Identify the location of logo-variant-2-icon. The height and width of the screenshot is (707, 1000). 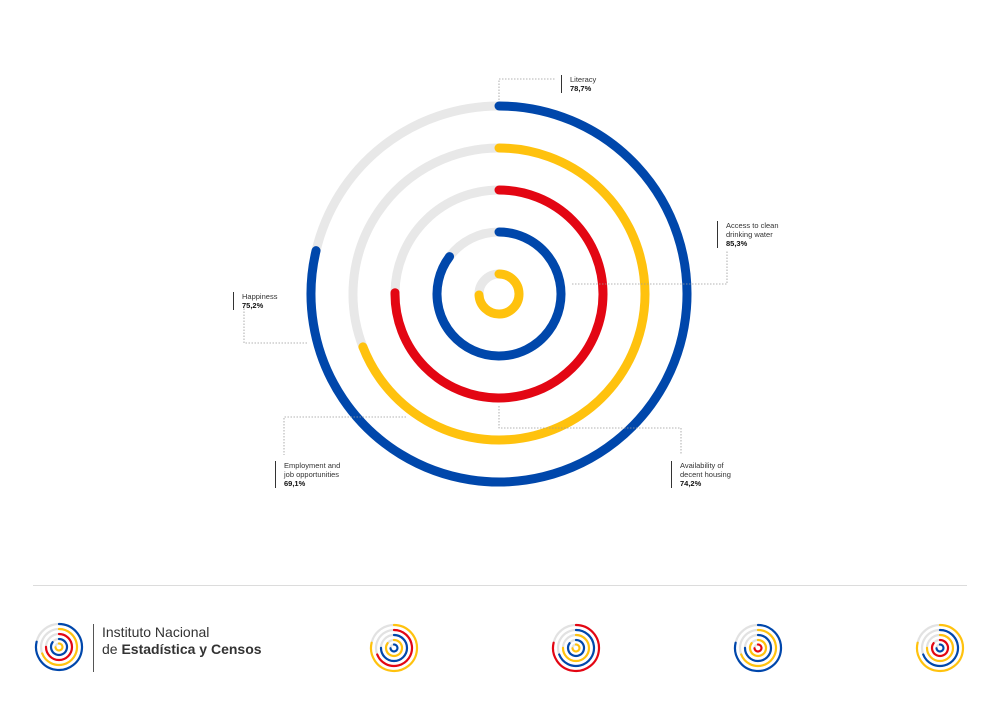
(576, 648).